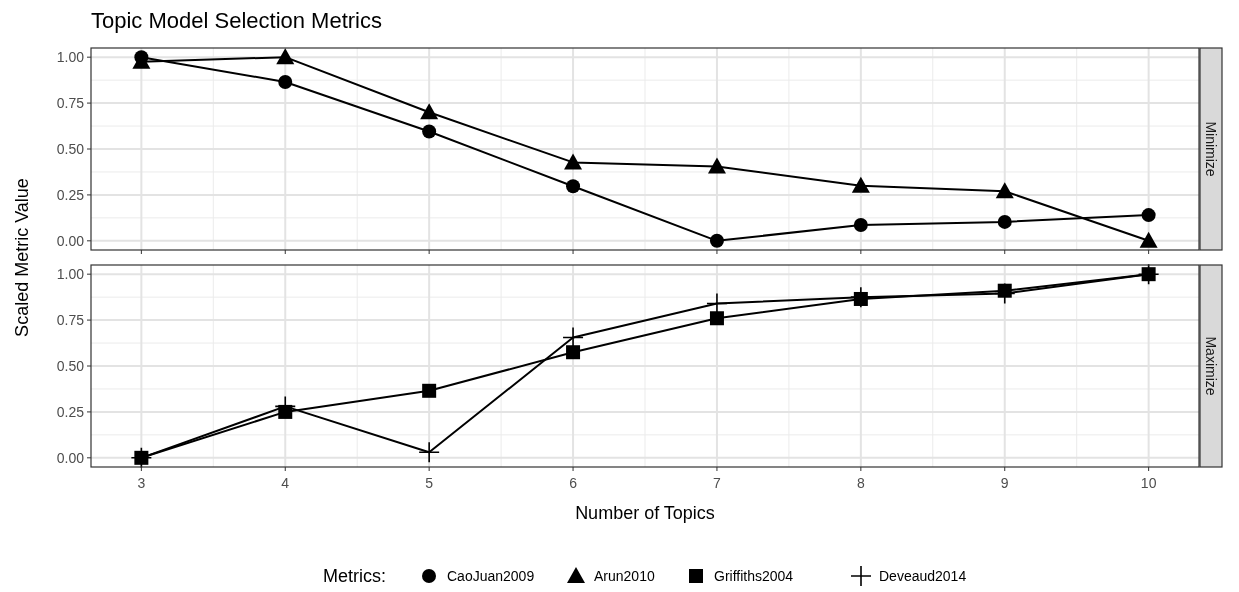 This screenshot has width=1239, height=592. Describe the element at coordinates (754, 575) in the screenshot. I see `legend-label: Griffiths2004` at that location.